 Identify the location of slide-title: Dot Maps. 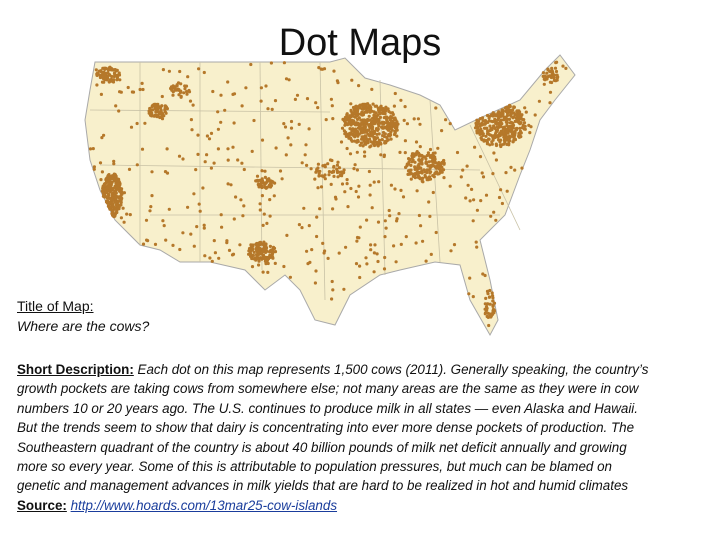
(360, 43).